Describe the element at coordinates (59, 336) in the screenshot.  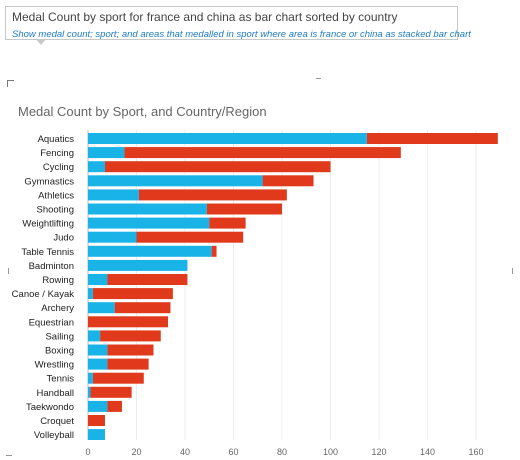
I see `category-label: Sailing` at that location.